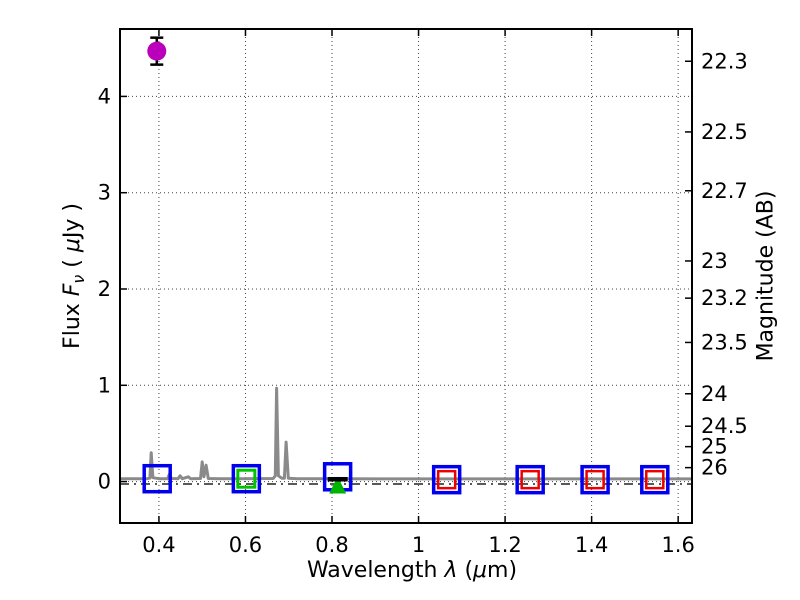 Image resolution: width=800 pixels, height=600 pixels. Describe the element at coordinates (375, 570) in the screenshot. I see `x-axis-title-word: Wavelength` at that location.